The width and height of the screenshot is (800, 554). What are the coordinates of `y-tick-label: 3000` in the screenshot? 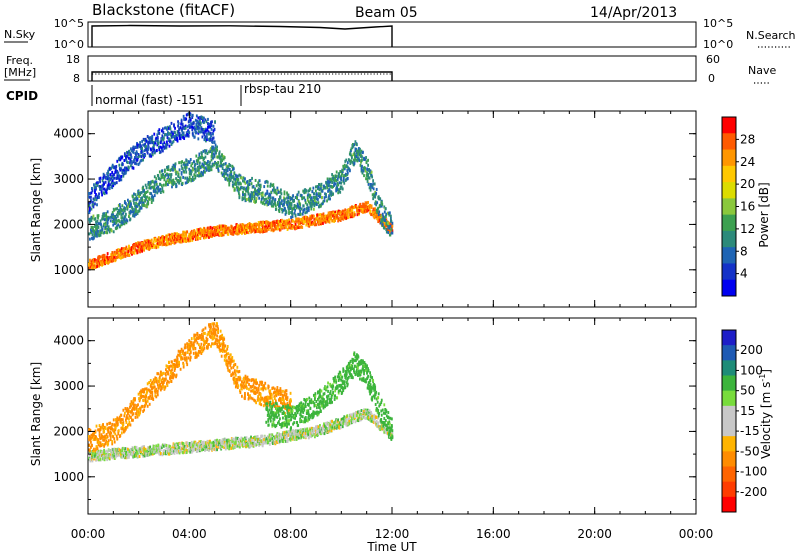 It's located at (68, 179).